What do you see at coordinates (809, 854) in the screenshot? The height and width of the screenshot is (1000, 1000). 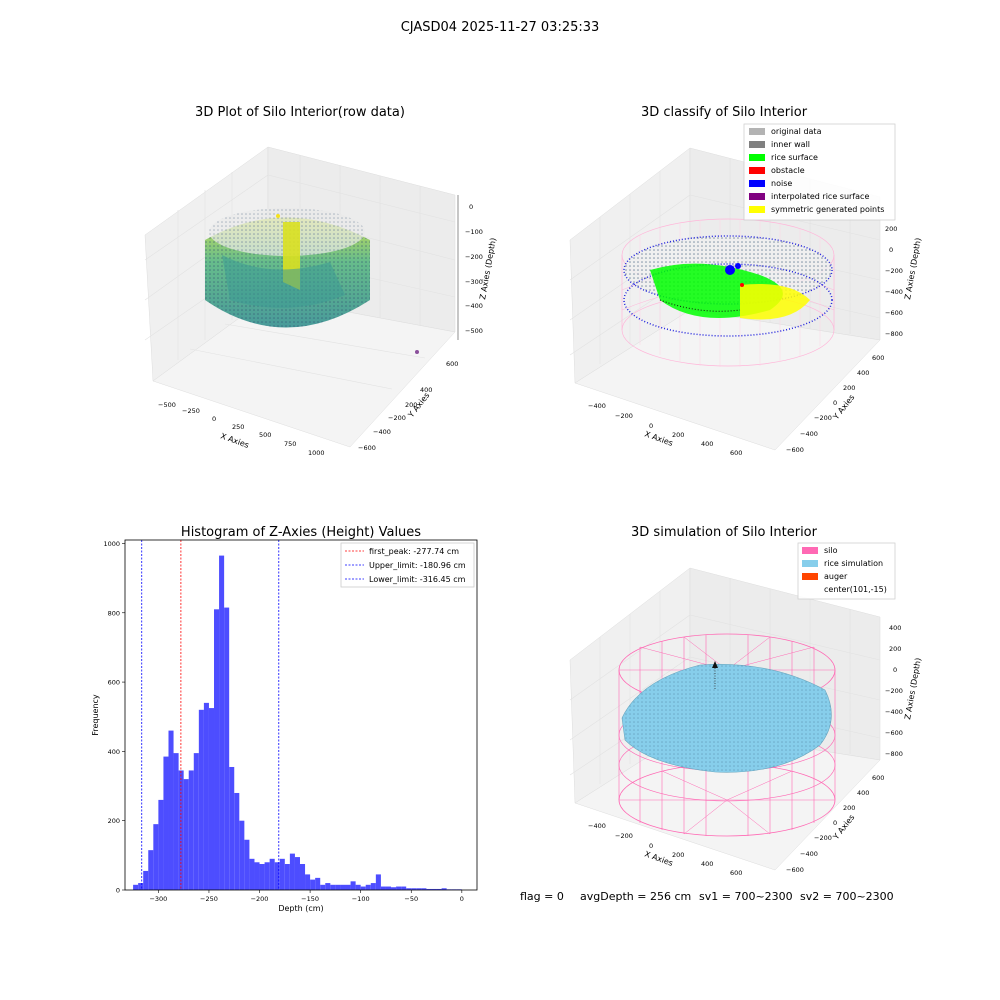 I see `sim-y-tick: −400` at bounding box center [809, 854].